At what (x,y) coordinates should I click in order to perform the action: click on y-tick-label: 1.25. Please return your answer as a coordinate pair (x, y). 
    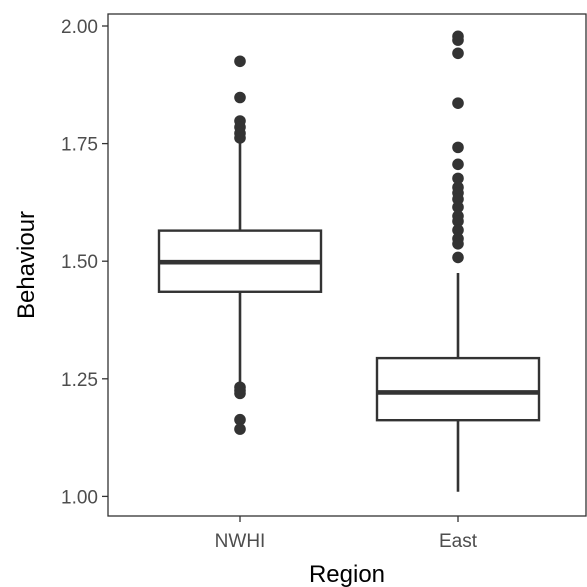
    Looking at the image, I should click on (79, 380).